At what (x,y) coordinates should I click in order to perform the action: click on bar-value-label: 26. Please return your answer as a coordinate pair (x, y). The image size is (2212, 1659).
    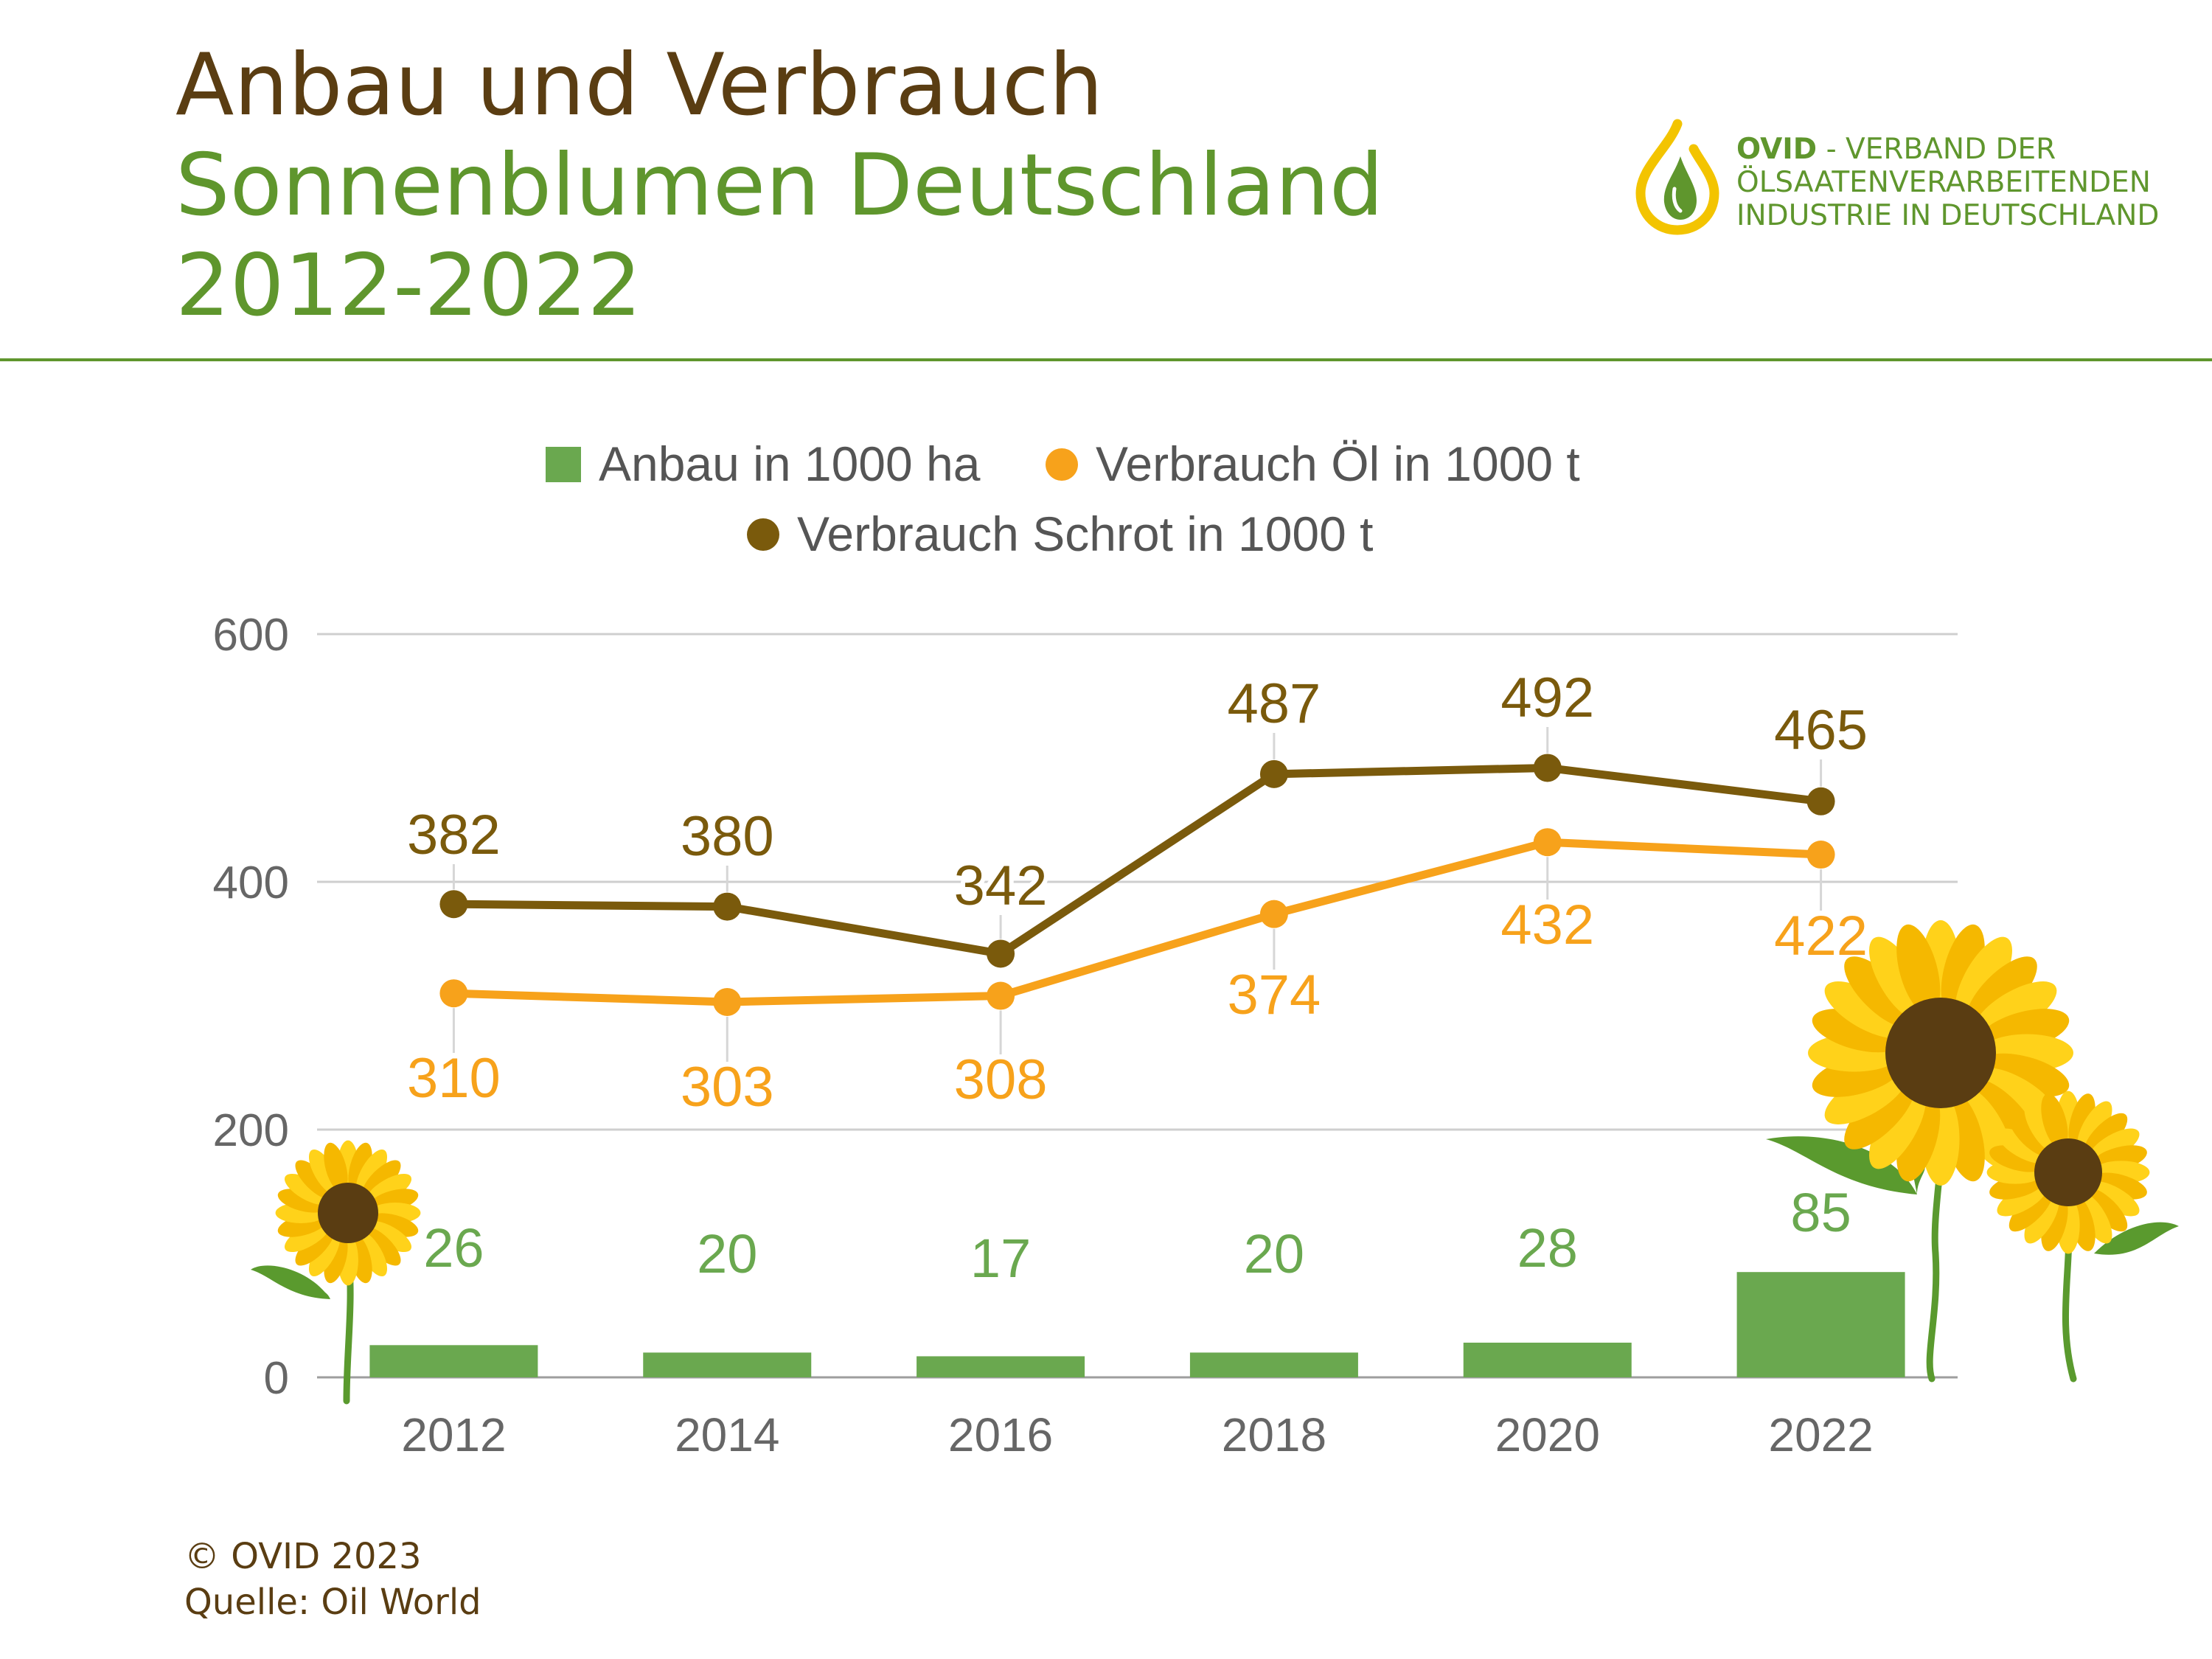
    Looking at the image, I should click on (453, 1248).